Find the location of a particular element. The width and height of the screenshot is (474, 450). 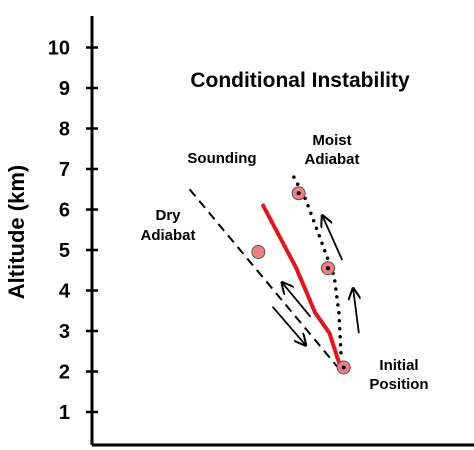

y-tick-label-3: 3 is located at coordinates (64, 332).